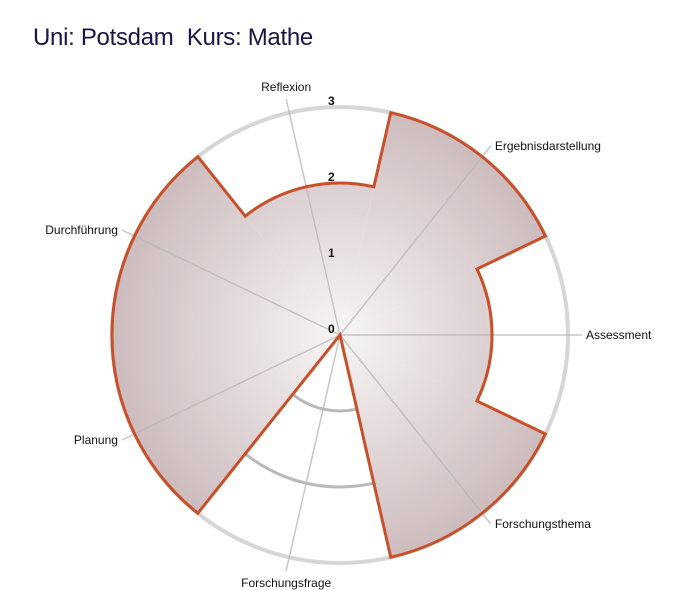  Describe the element at coordinates (548, 146) in the screenshot. I see `category-label-2: Ergebnisdarstellung` at that location.